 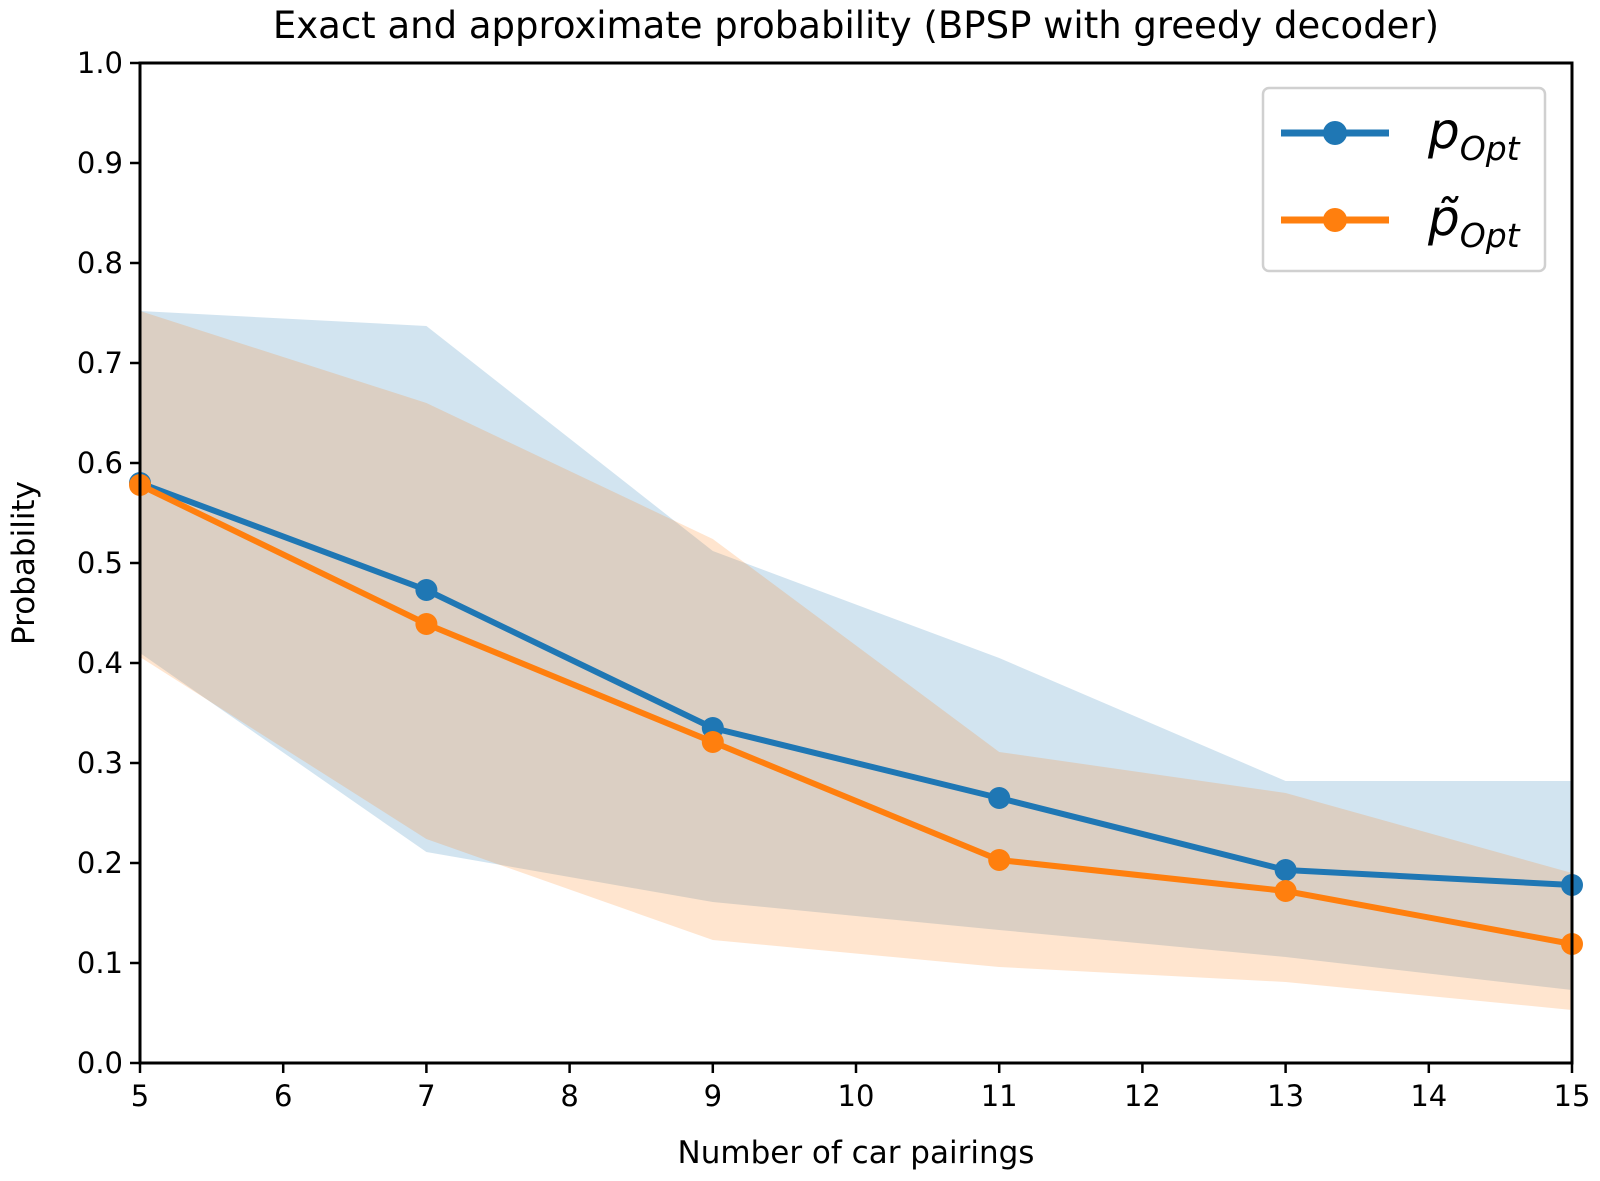 What do you see at coordinates (100, 1063) in the screenshot?
I see `y-tick-label: 0.0` at bounding box center [100, 1063].